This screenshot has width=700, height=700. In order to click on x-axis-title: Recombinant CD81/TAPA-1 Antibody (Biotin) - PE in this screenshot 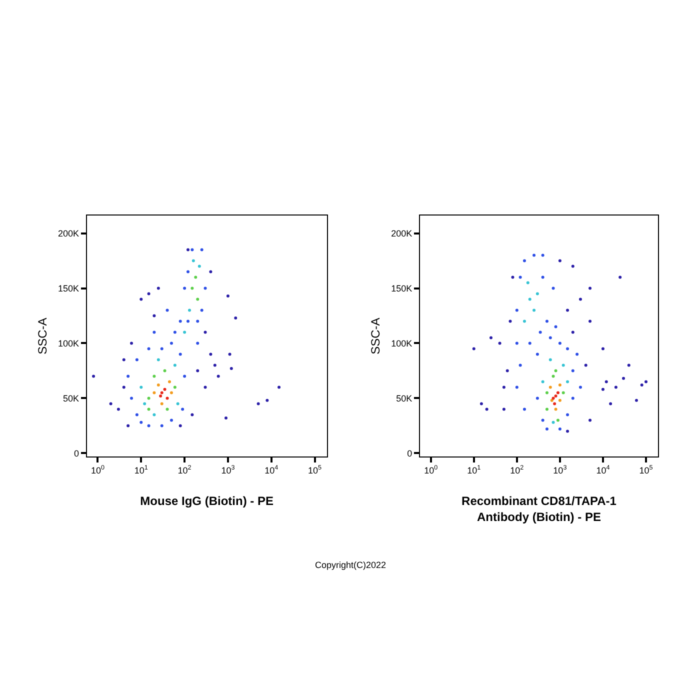, I will do `click(539, 509)`.